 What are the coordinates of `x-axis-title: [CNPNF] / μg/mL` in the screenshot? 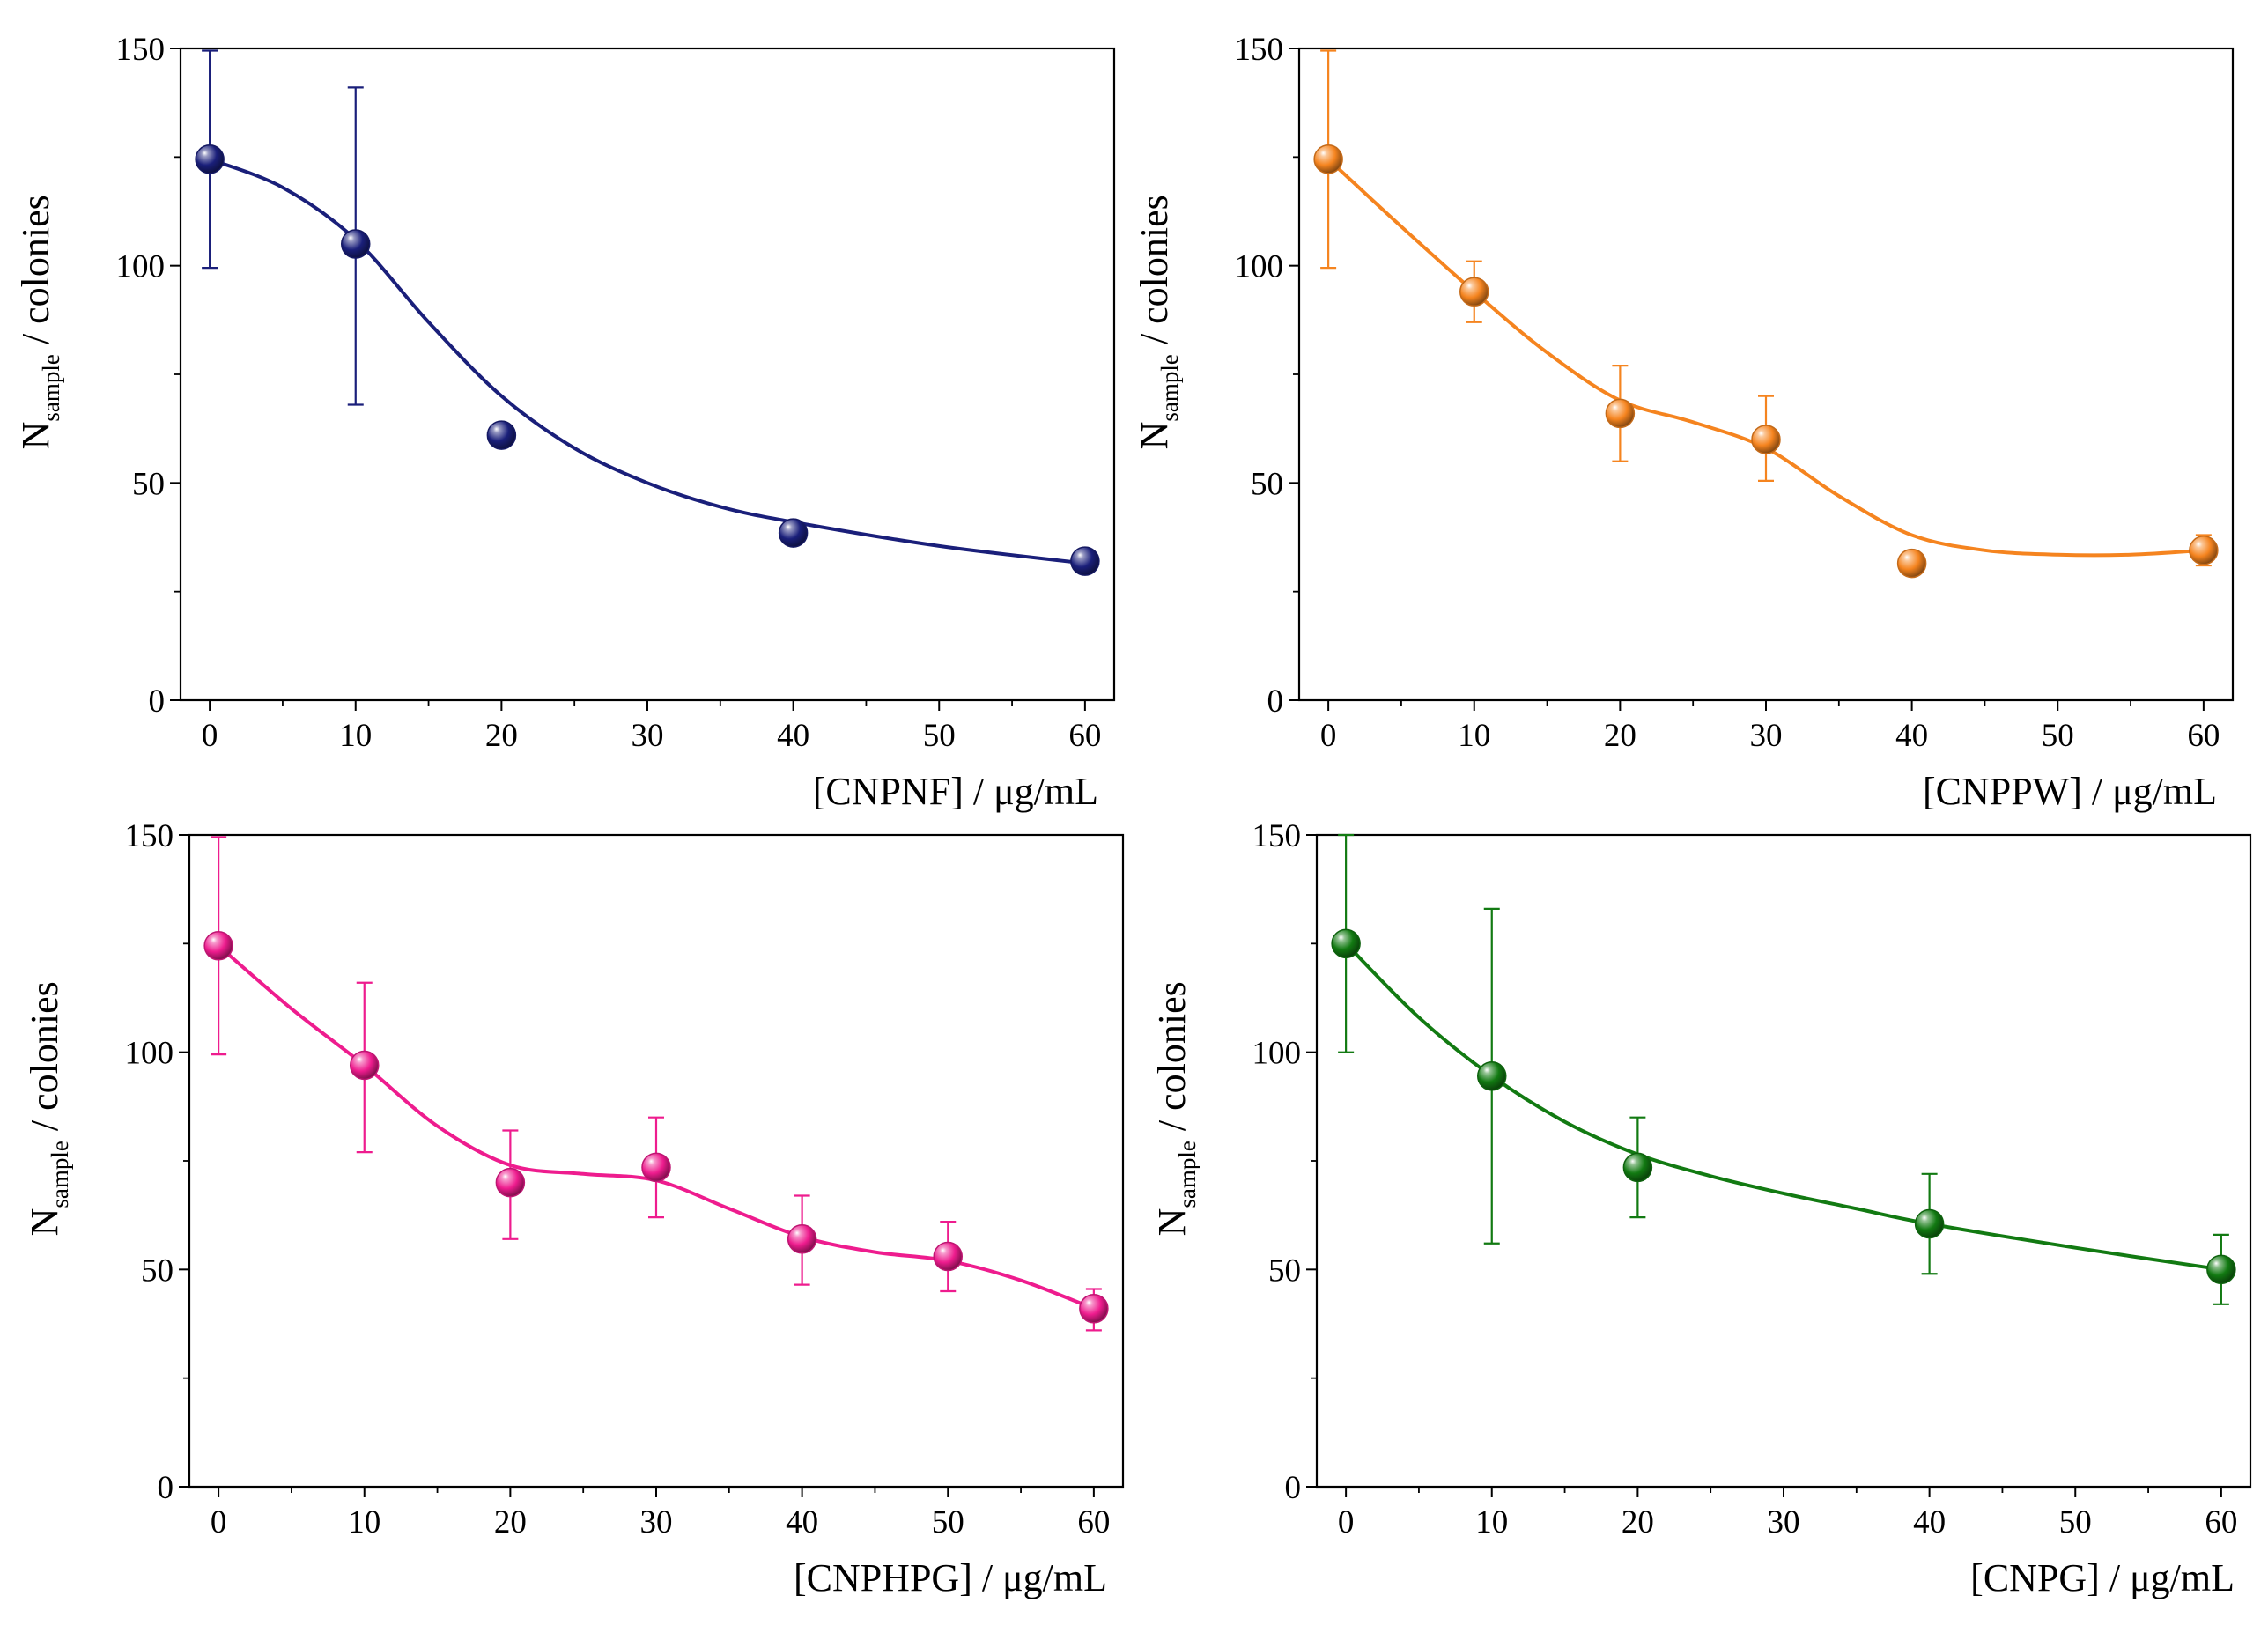 It's located at (956, 791).